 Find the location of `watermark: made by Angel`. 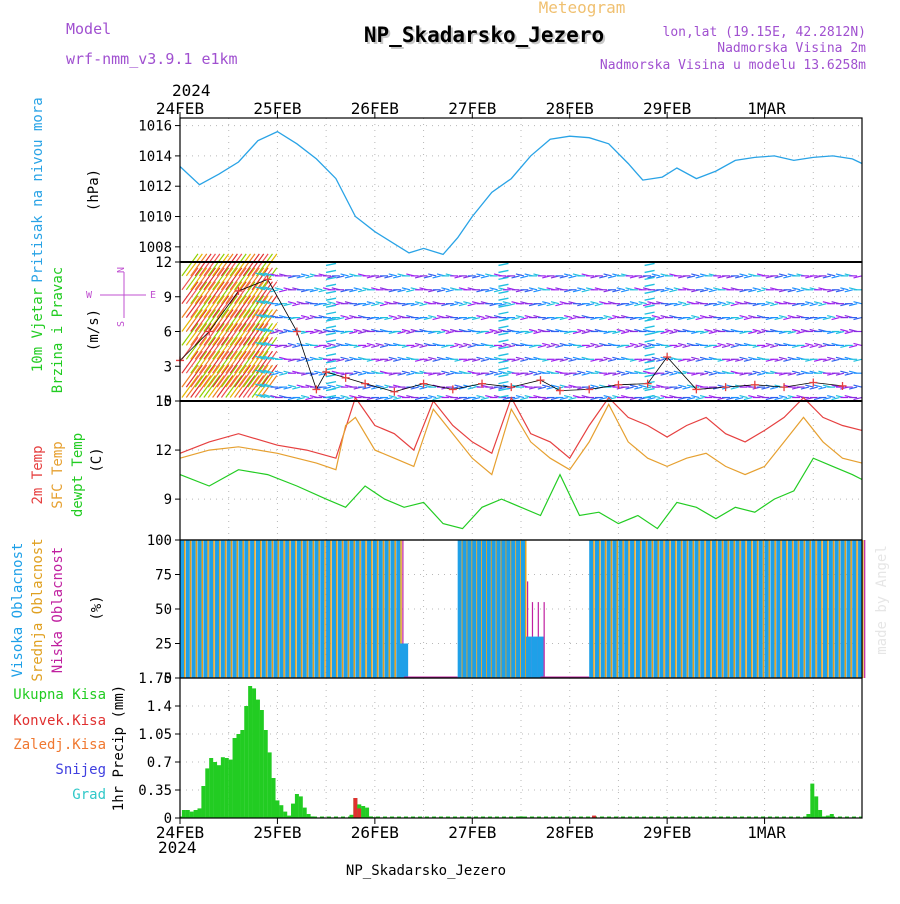

watermark: made by Angel is located at coordinates (882, 600).